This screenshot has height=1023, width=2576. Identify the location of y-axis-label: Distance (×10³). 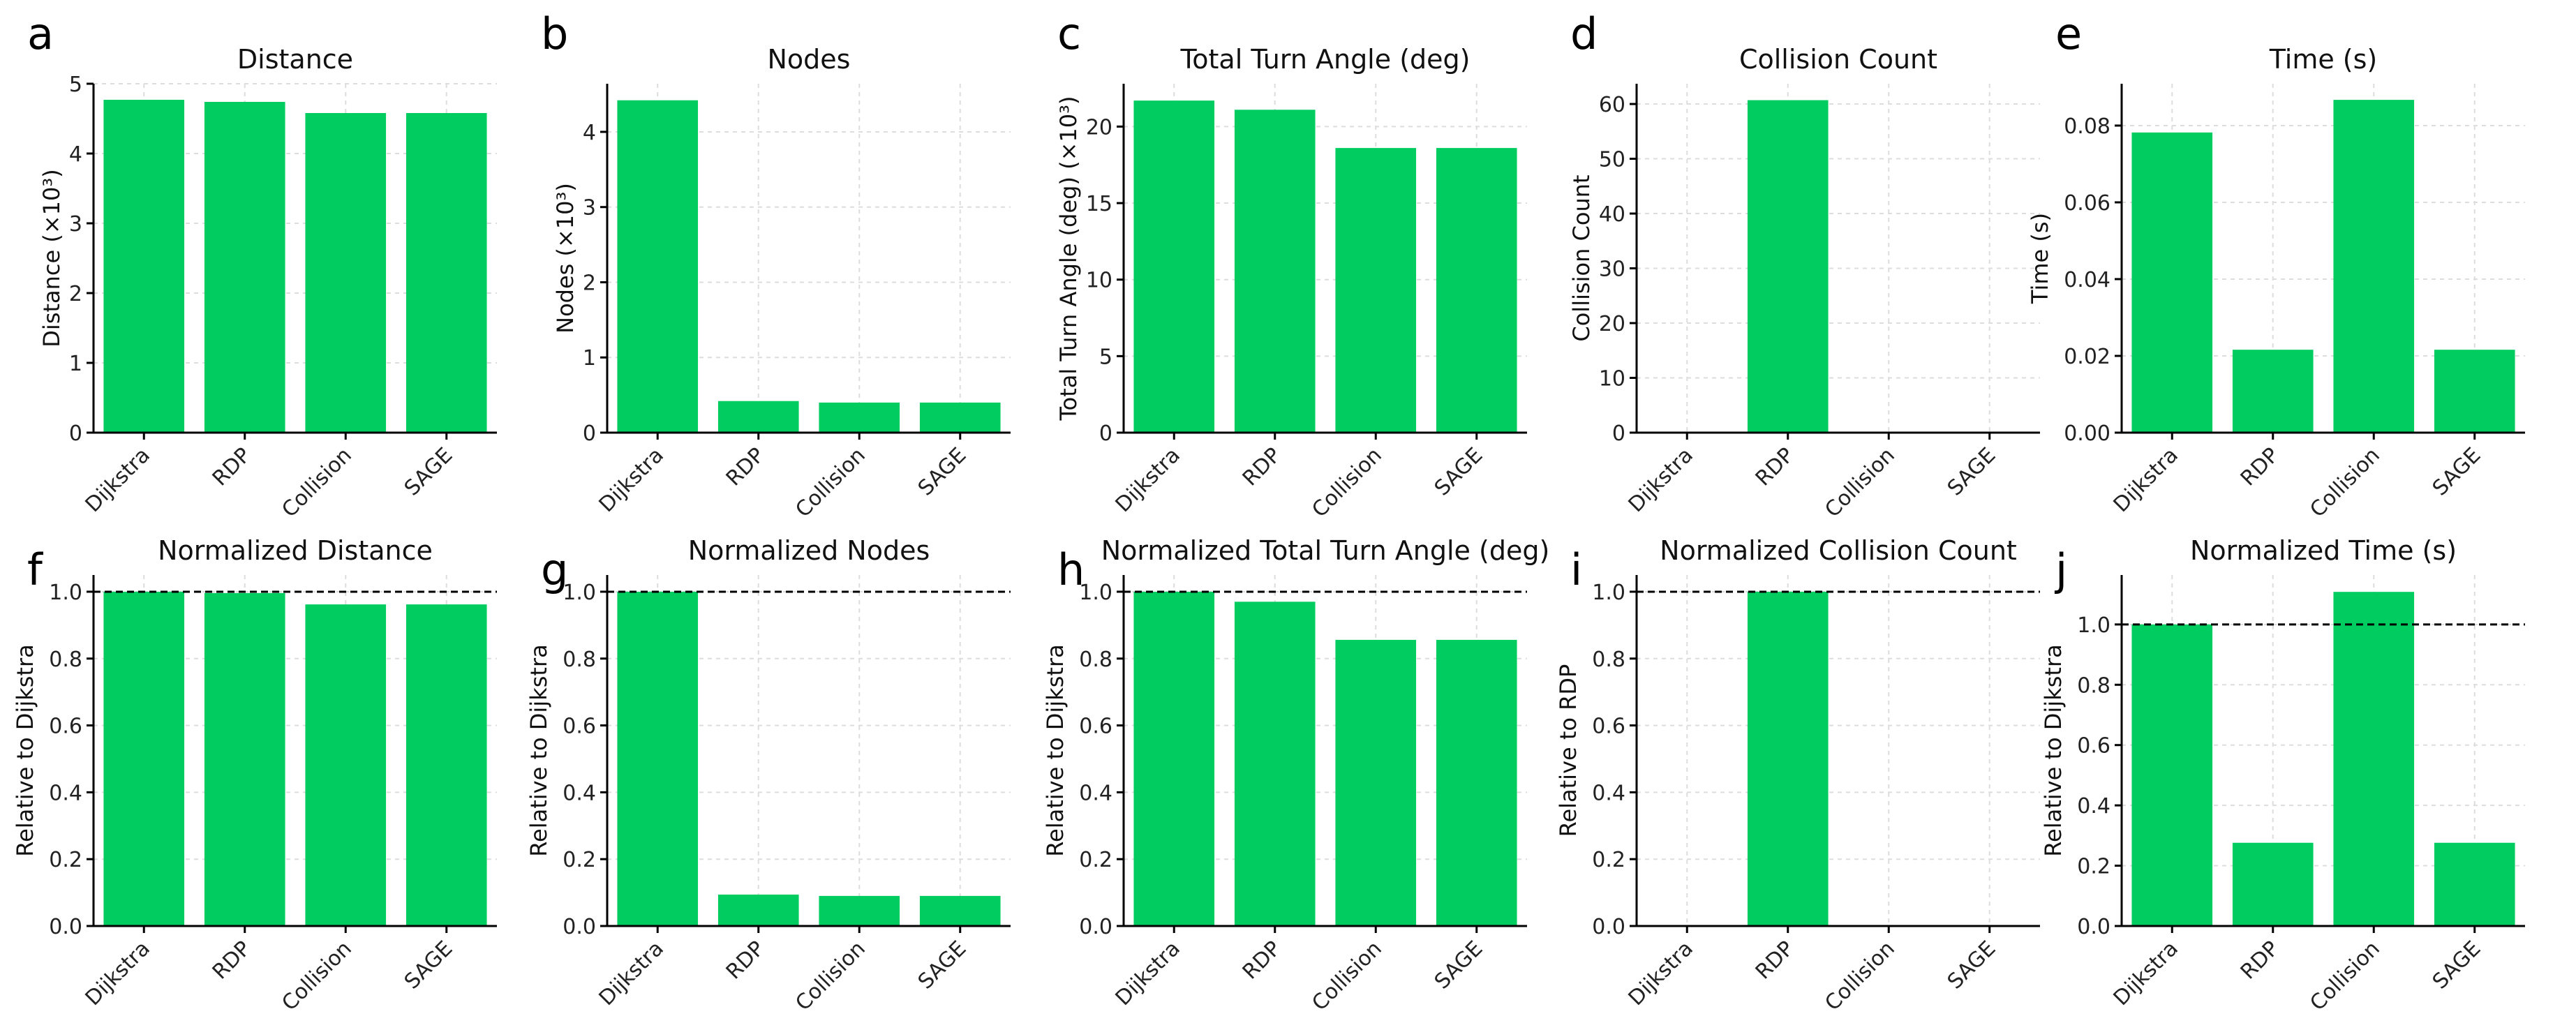
(51, 258).